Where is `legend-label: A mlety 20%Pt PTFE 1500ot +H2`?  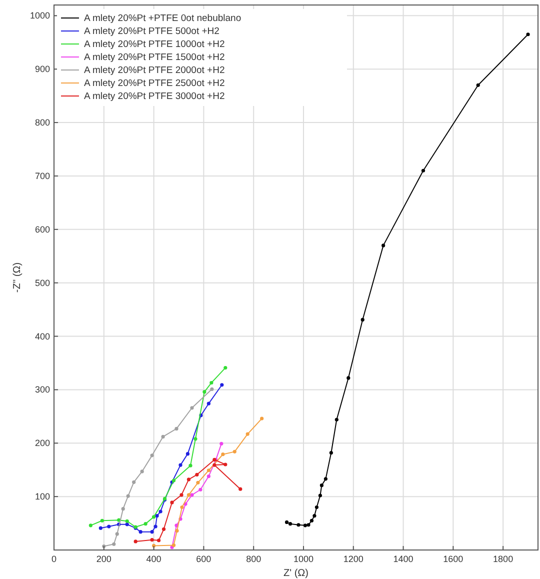 legend-label: A mlety 20%Pt PTFE 1500ot +H2 is located at coordinates (154, 57).